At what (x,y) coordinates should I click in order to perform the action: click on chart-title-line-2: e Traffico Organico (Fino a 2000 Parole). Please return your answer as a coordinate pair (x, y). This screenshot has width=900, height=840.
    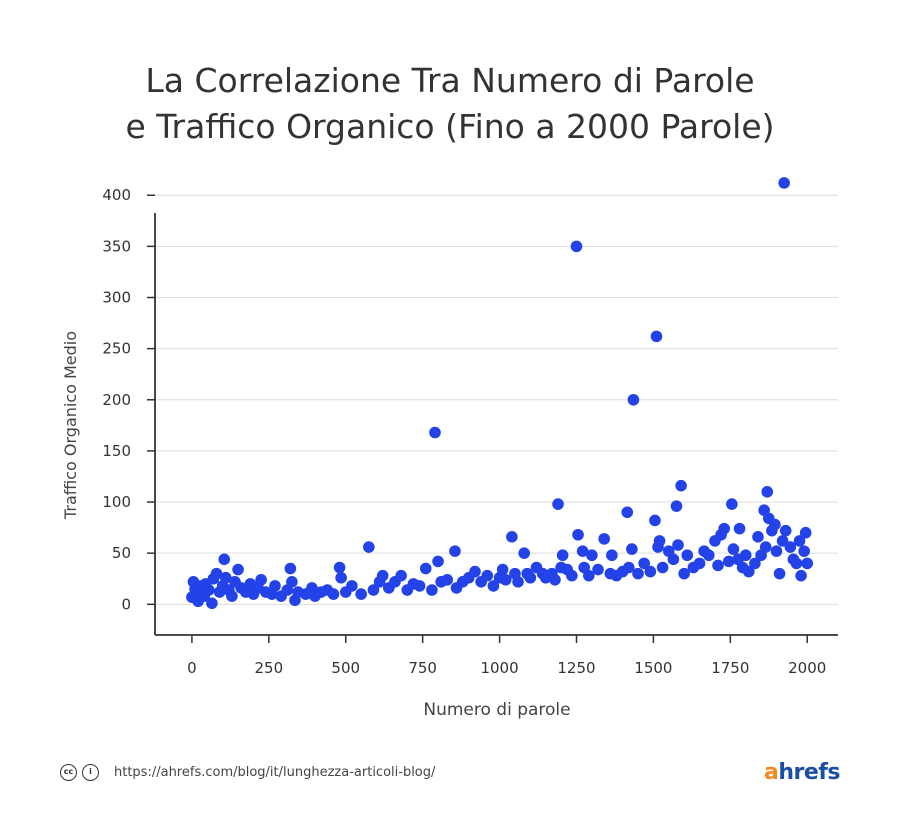
    Looking at the image, I should click on (450, 126).